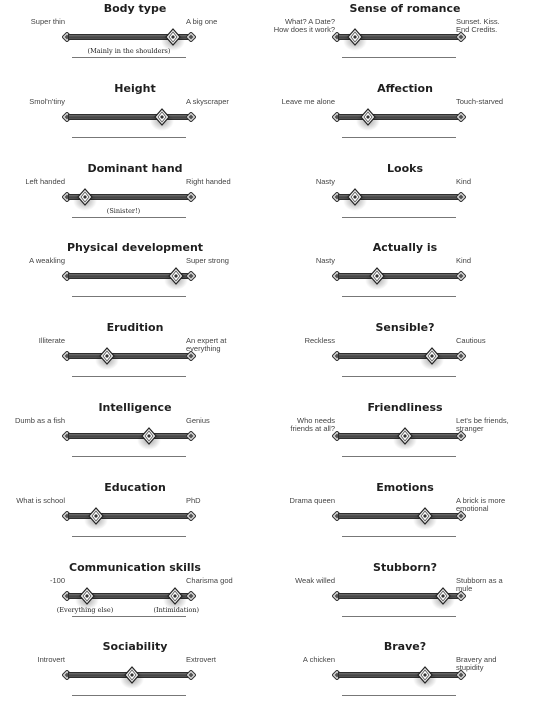  What do you see at coordinates (85, 610) in the screenshot?
I see `trait-note: (Everything else)` at bounding box center [85, 610].